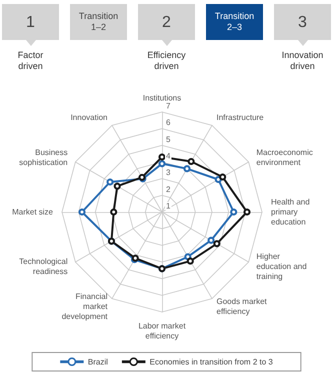  I want to click on spoke-label: Macroeconomic environment, so click(284, 157).